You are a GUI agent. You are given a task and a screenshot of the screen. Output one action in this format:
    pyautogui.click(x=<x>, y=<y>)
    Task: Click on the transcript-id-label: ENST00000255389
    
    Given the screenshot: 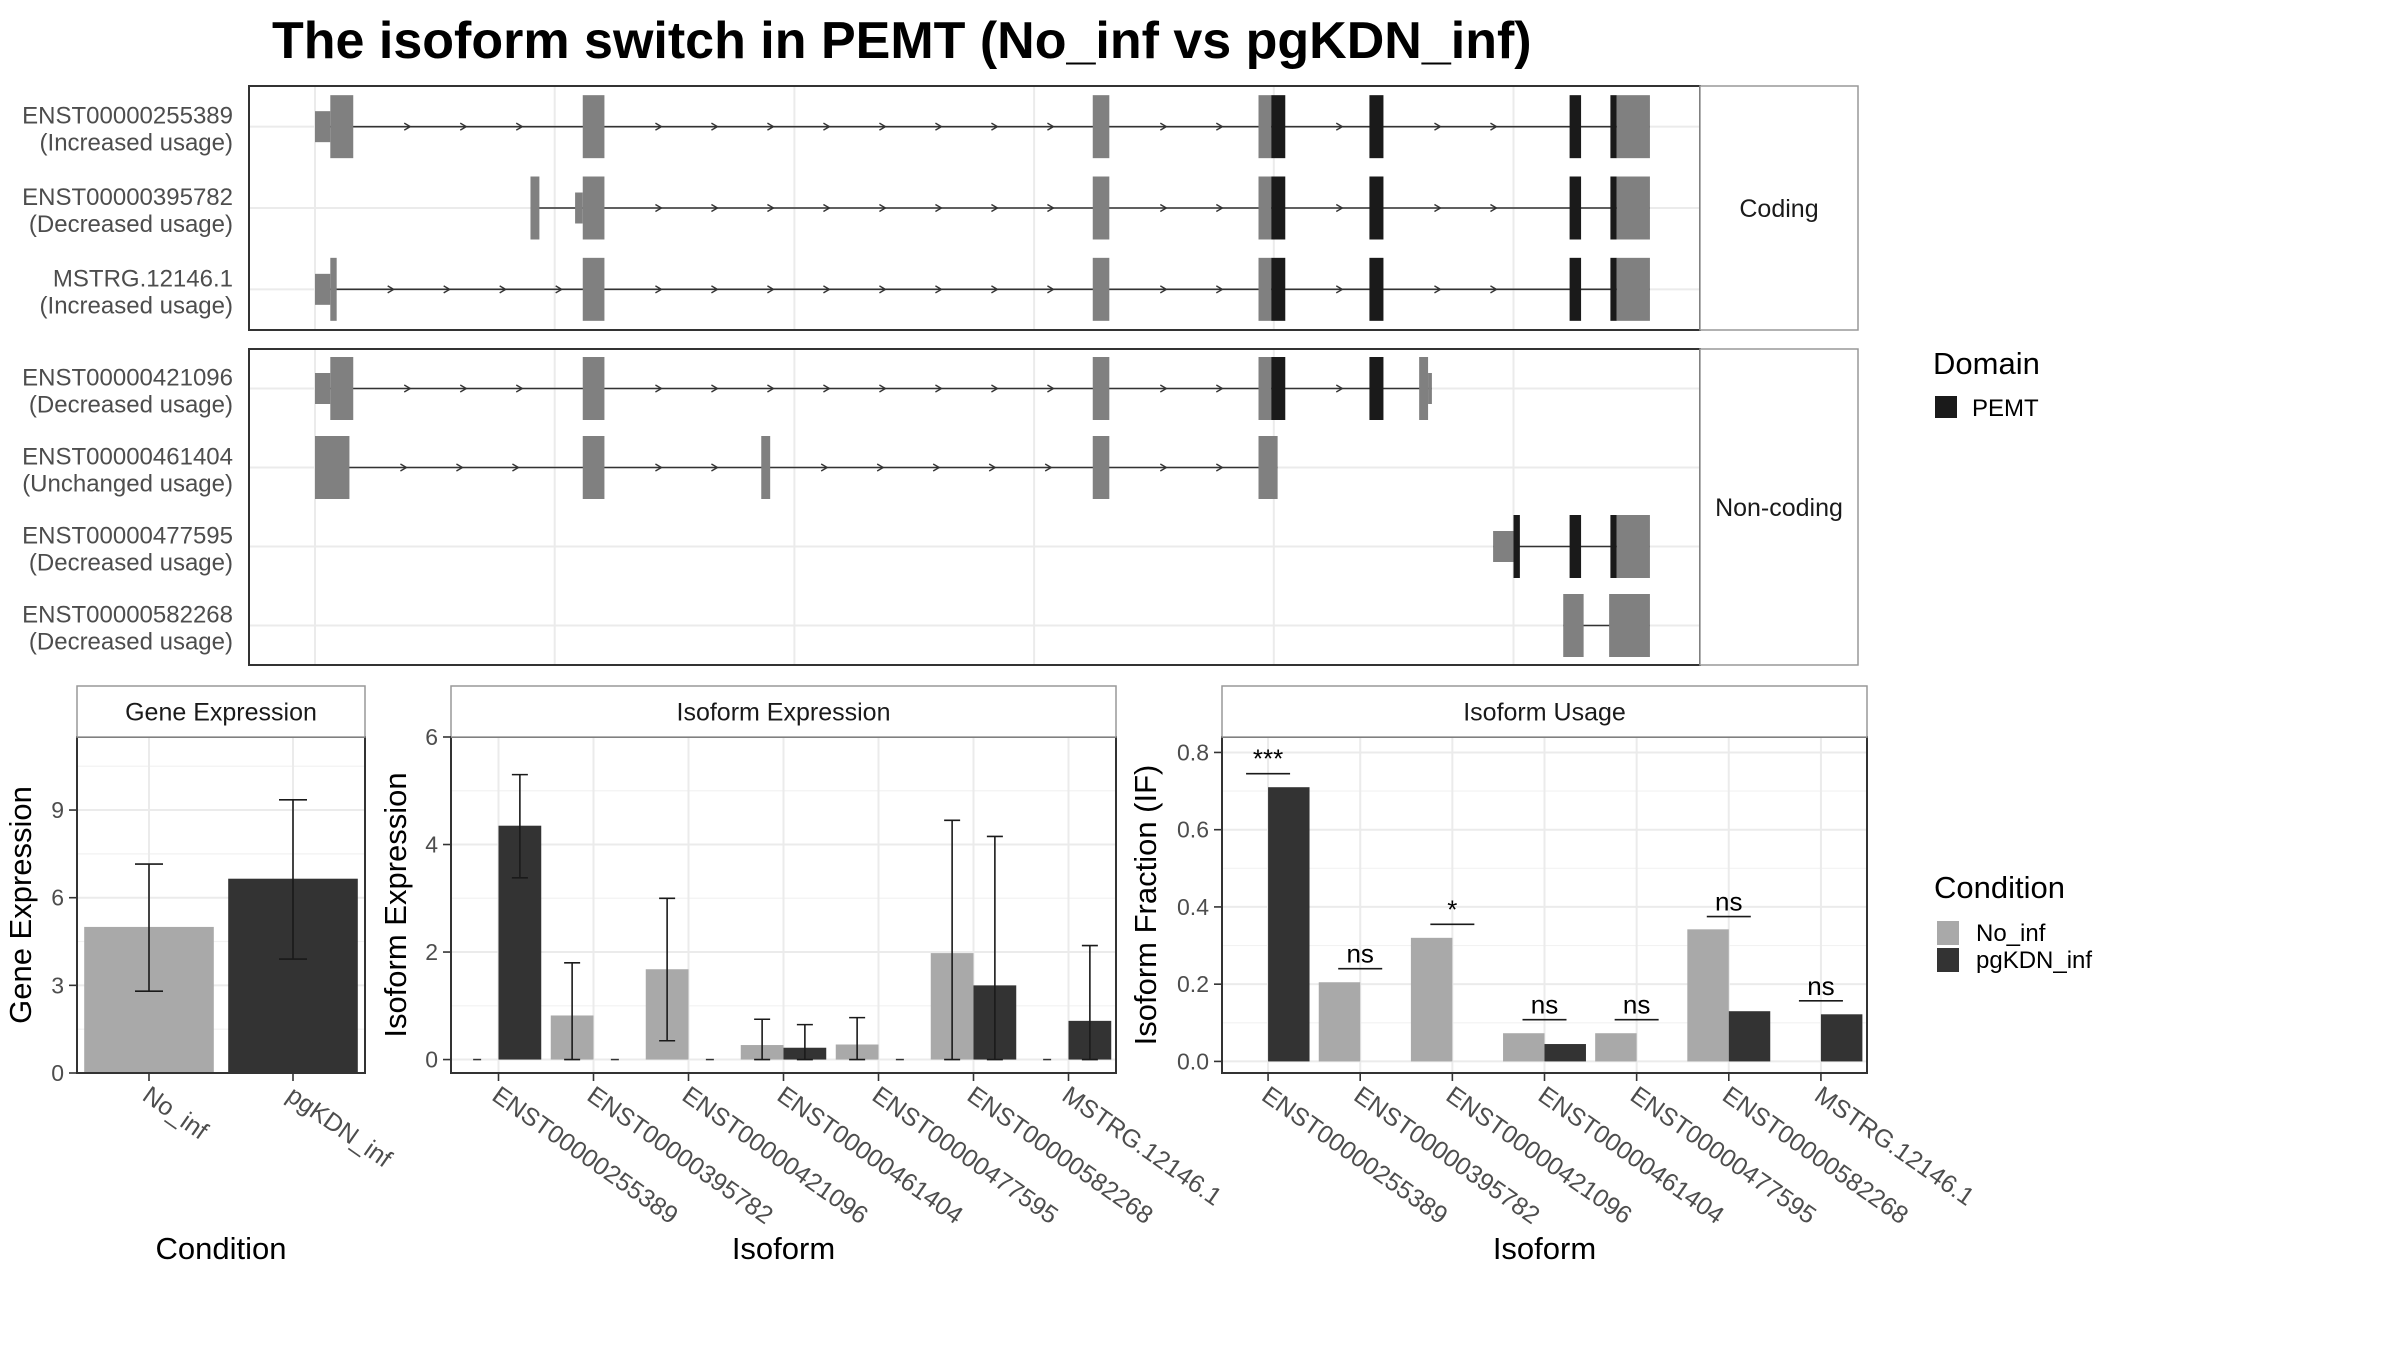 What is the action you would take?
    pyautogui.click(x=127, y=116)
    